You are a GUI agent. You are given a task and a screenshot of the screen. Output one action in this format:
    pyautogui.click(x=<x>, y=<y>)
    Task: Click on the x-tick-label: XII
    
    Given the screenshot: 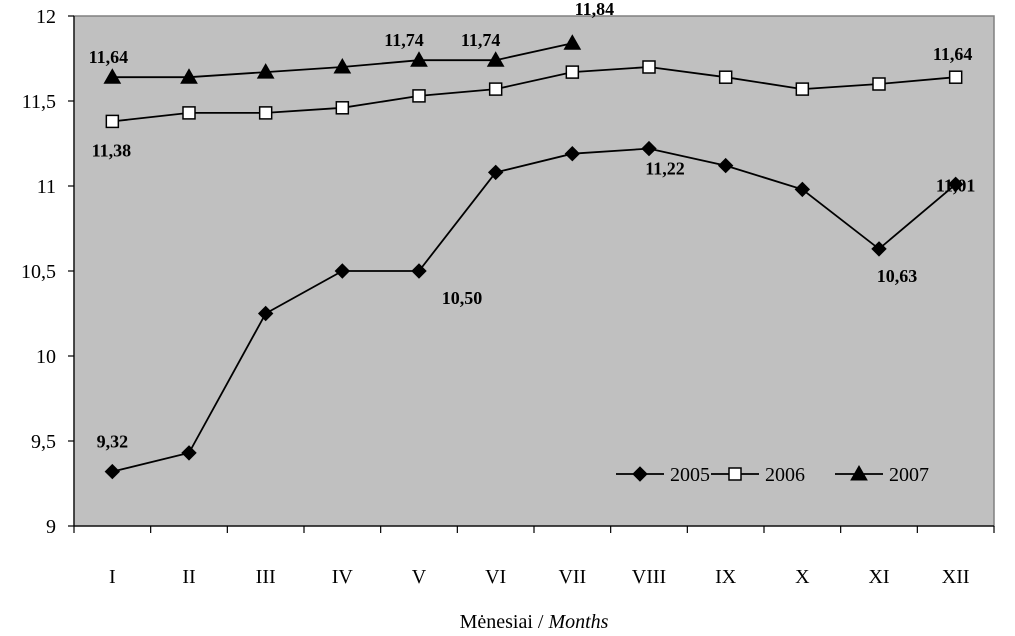 What is the action you would take?
    pyautogui.click(x=956, y=577)
    